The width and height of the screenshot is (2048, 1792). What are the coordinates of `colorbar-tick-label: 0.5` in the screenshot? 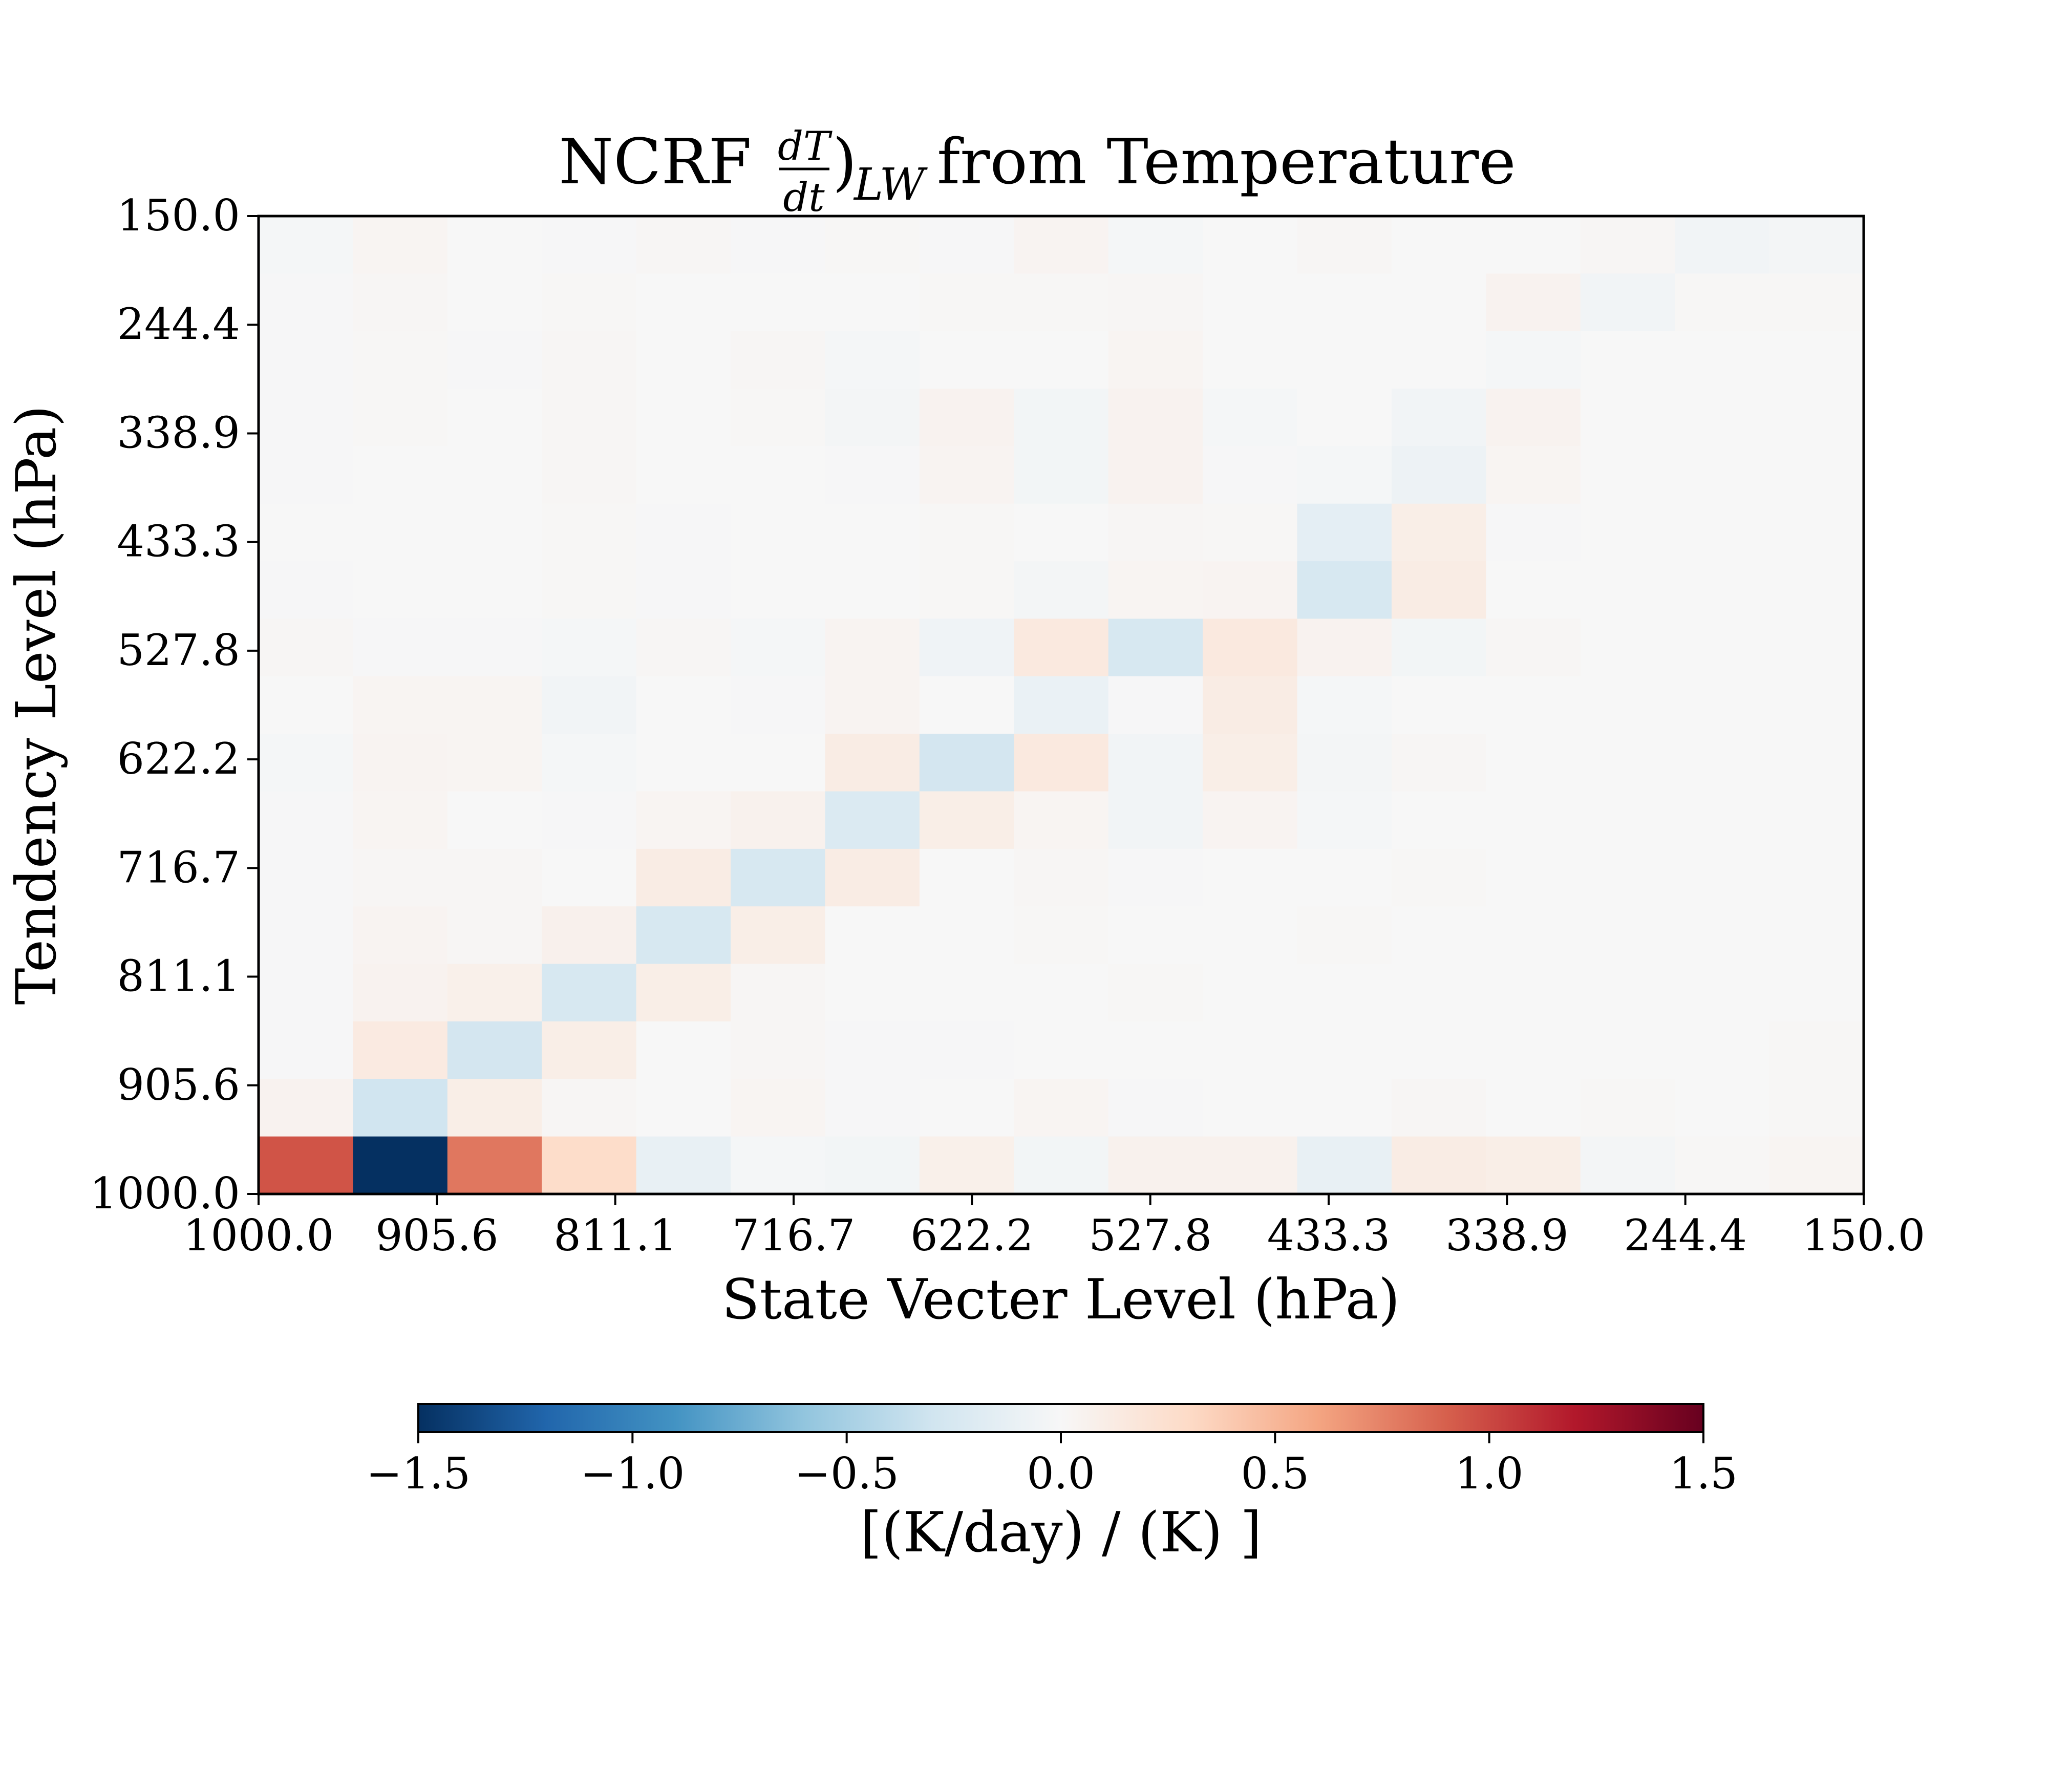 It's located at (1275, 1473).